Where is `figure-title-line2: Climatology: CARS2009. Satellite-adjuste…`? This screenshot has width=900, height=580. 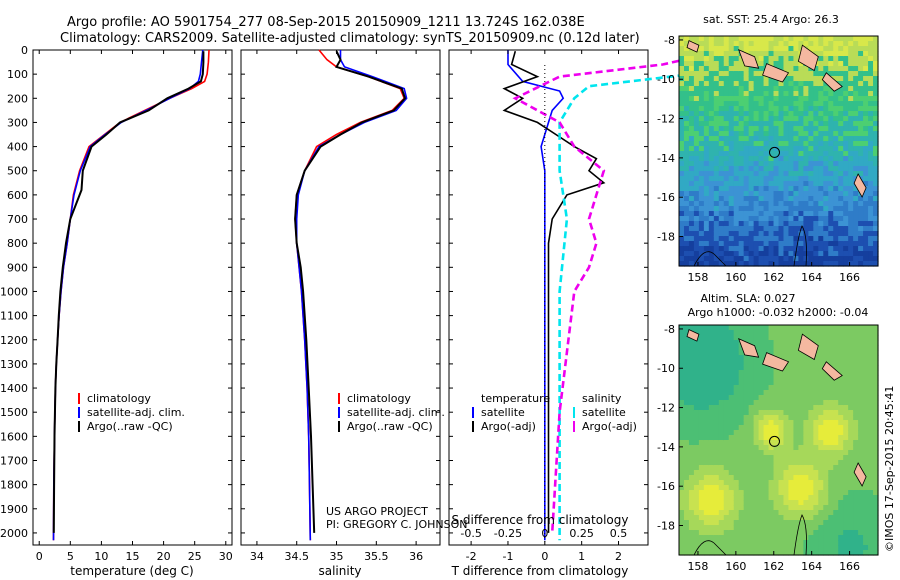 figure-title-line2: Climatology: CARS2009. Satellite-adjuste… is located at coordinates (350, 38).